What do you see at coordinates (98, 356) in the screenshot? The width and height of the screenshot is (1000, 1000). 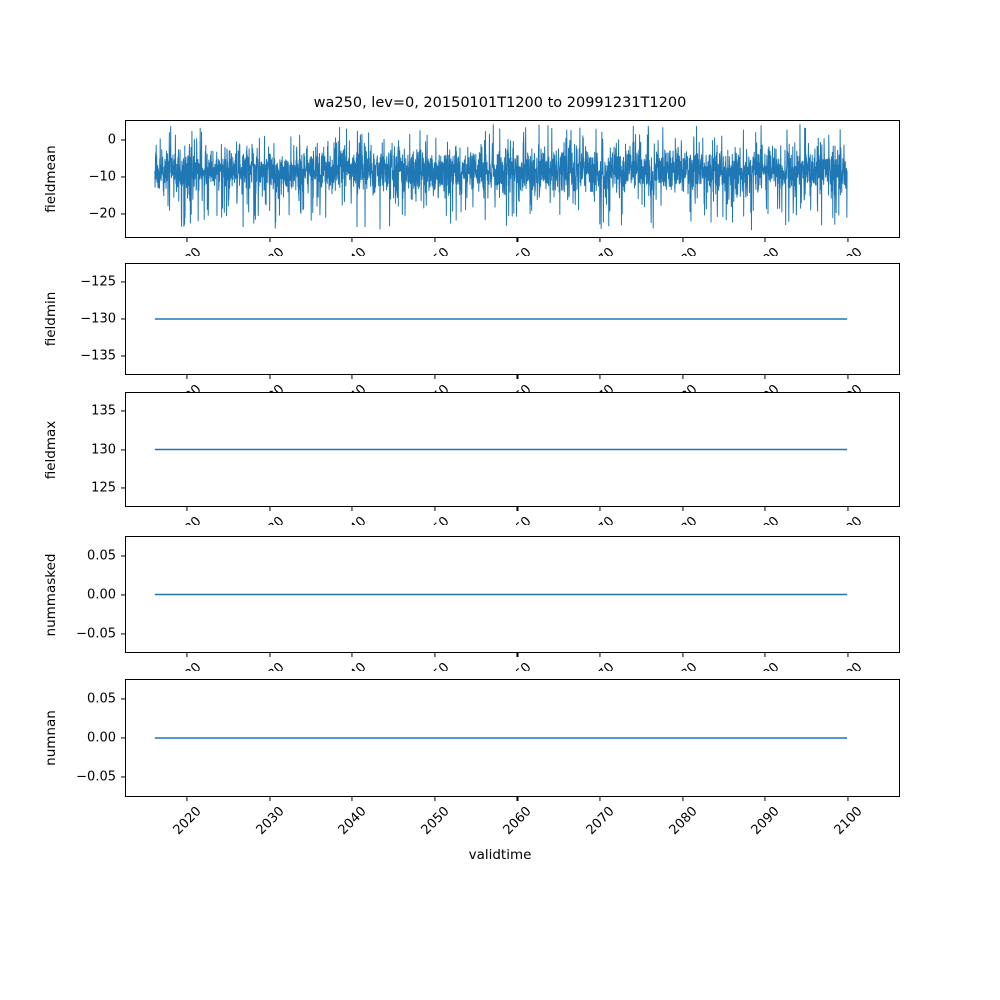 I see `y-tick-label: −135` at bounding box center [98, 356].